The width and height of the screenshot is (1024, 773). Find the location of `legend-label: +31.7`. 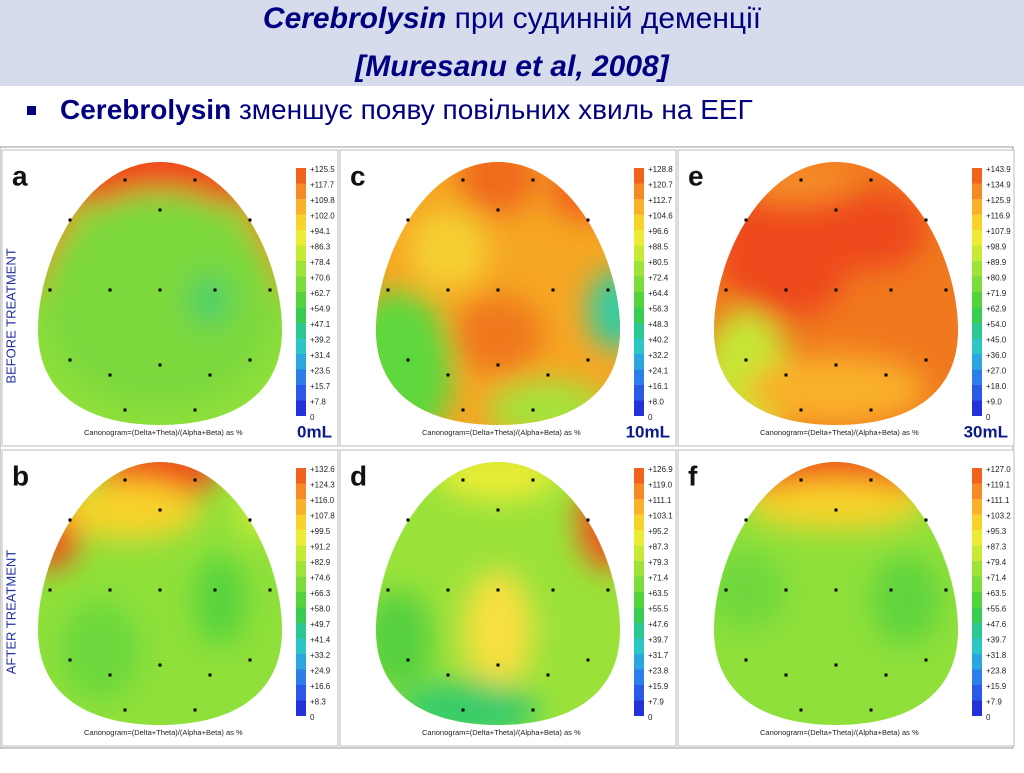

legend-label: +31.7 is located at coordinates (658, 655).